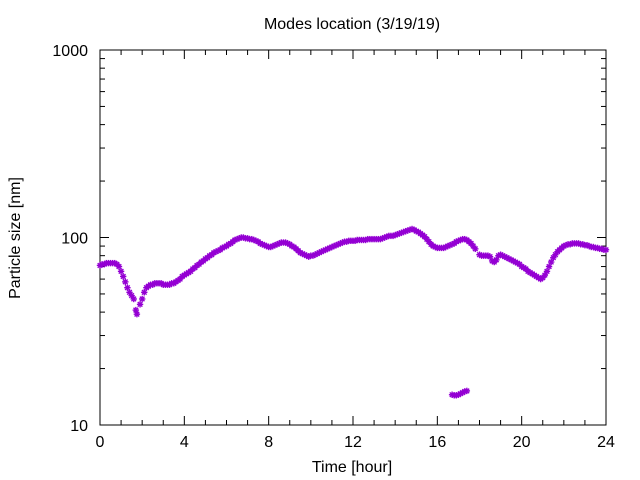 The height and width of the screenshot is (480, 640). What do you see at coordinates (15, 238) in the screenshot?
I see `y-axis-label: Particle size [nm]` at bounding box center [15, 238].